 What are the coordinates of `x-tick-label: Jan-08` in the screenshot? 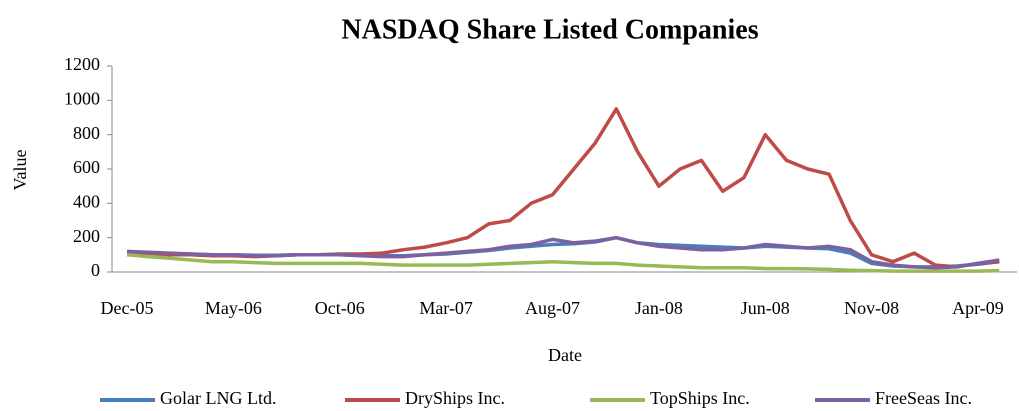 It's located at (659, 308).